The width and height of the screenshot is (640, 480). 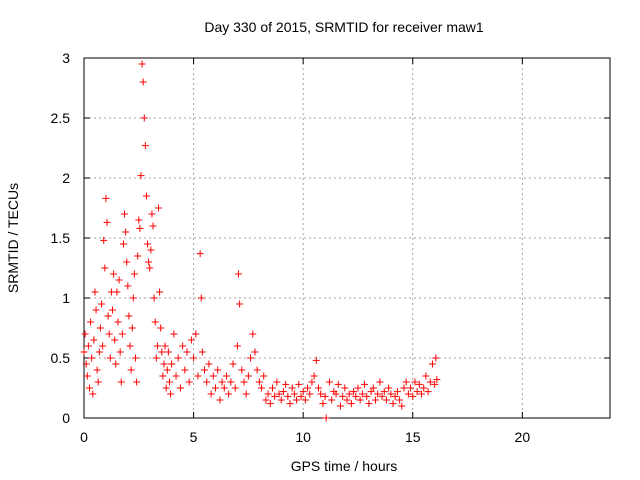 I want to click on x-tick-label-3: 15, so click(x=413, y=437).